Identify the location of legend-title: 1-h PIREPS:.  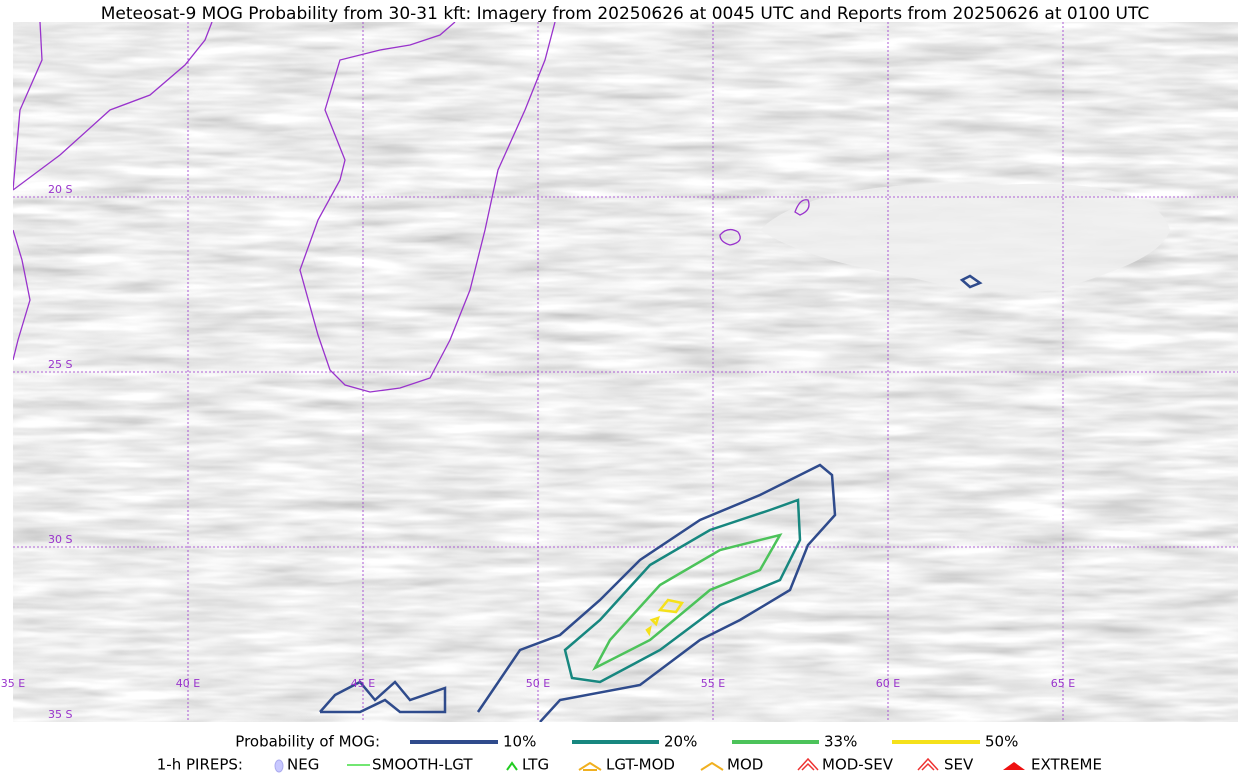
(200, 765).